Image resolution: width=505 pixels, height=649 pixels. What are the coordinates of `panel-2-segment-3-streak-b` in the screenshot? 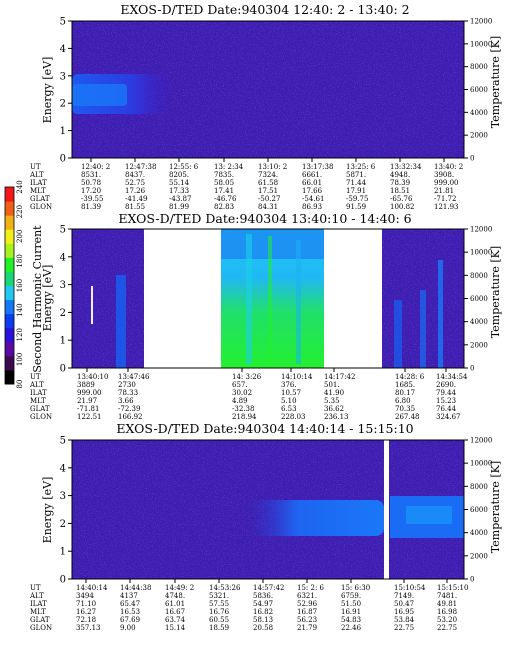 It's located at (423, 329).